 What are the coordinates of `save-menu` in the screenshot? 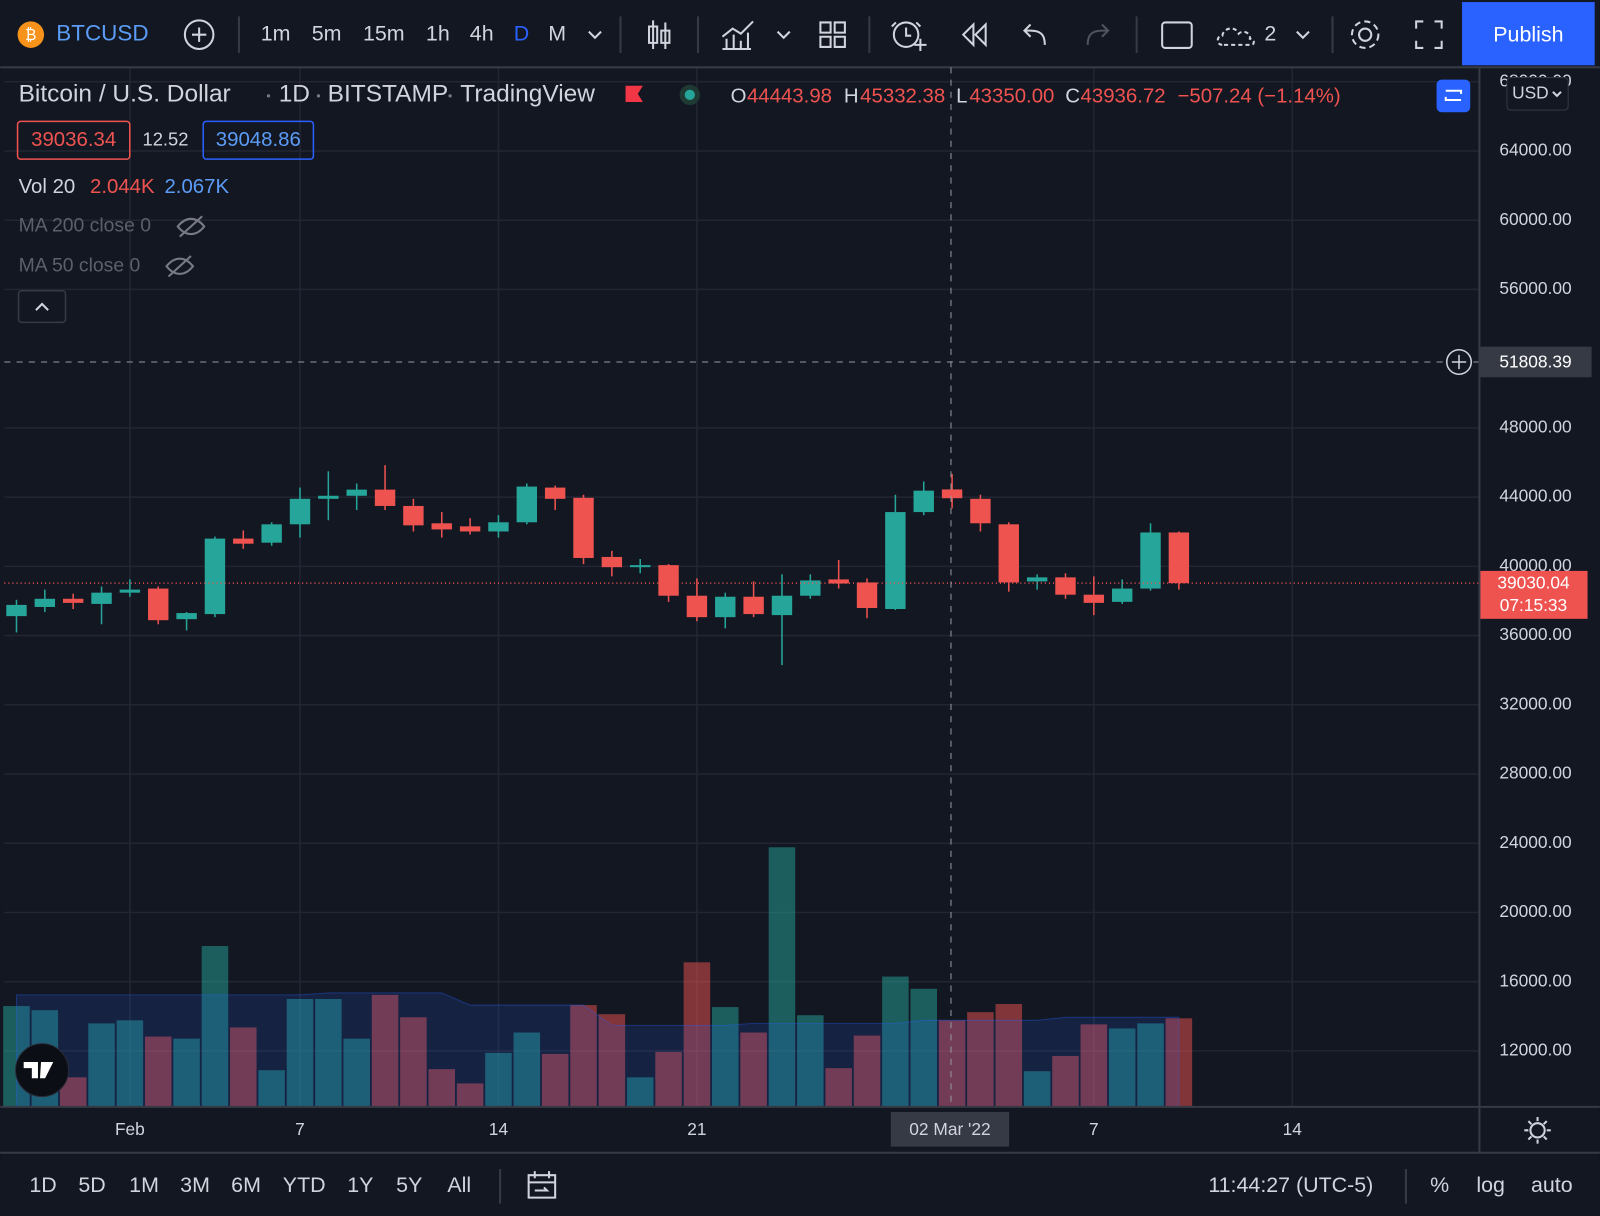 It's located at (1303, 35).